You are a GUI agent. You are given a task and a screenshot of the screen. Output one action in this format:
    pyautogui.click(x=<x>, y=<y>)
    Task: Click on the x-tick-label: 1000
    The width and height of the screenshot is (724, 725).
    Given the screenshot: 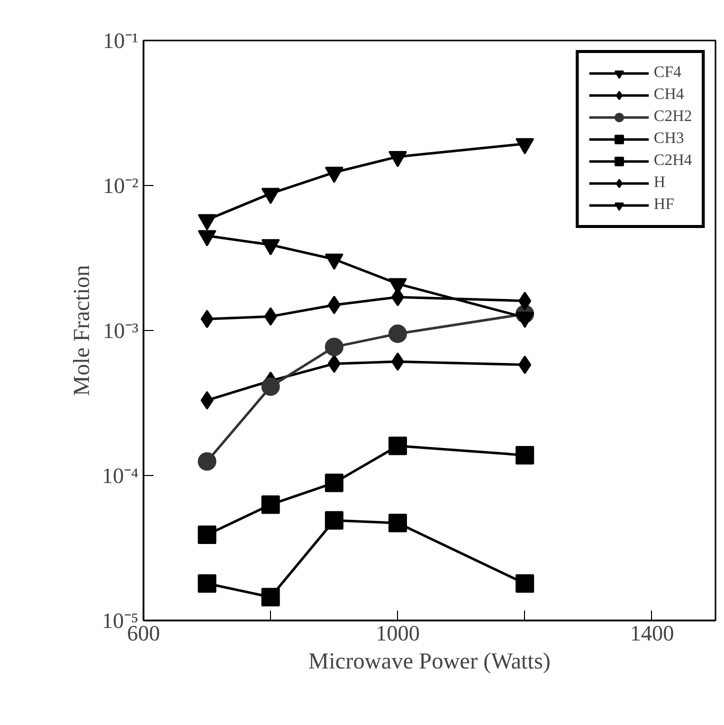 What is the action you would take?
    pyautogui.click(x=398, y=633)
    